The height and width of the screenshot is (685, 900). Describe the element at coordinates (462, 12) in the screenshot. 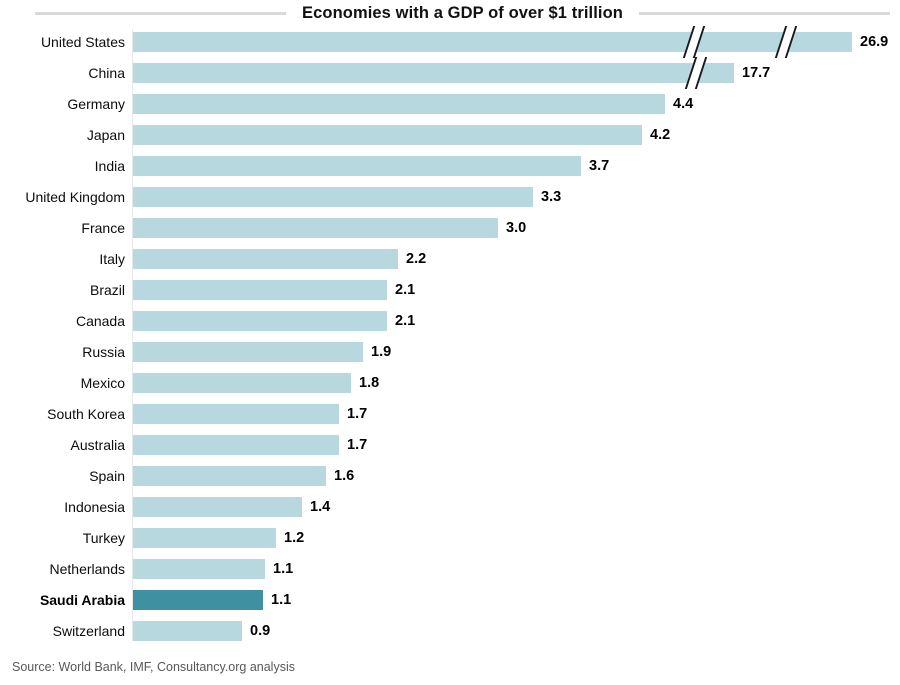

I see `chart-title: Economies with a GDP of over $1 trillion` at that location.